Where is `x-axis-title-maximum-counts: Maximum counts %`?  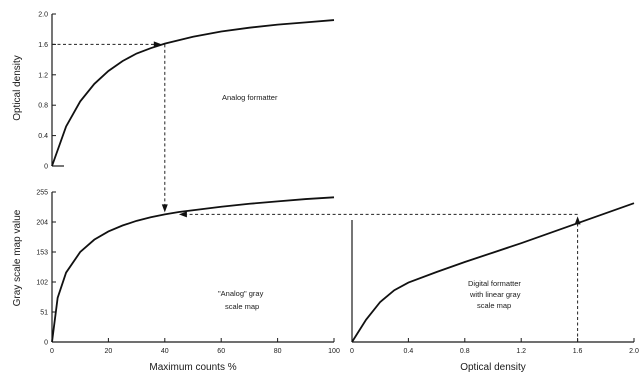
x-axis-title-maximum-counts: Maximum counts % is located at coordinates (192, 367).